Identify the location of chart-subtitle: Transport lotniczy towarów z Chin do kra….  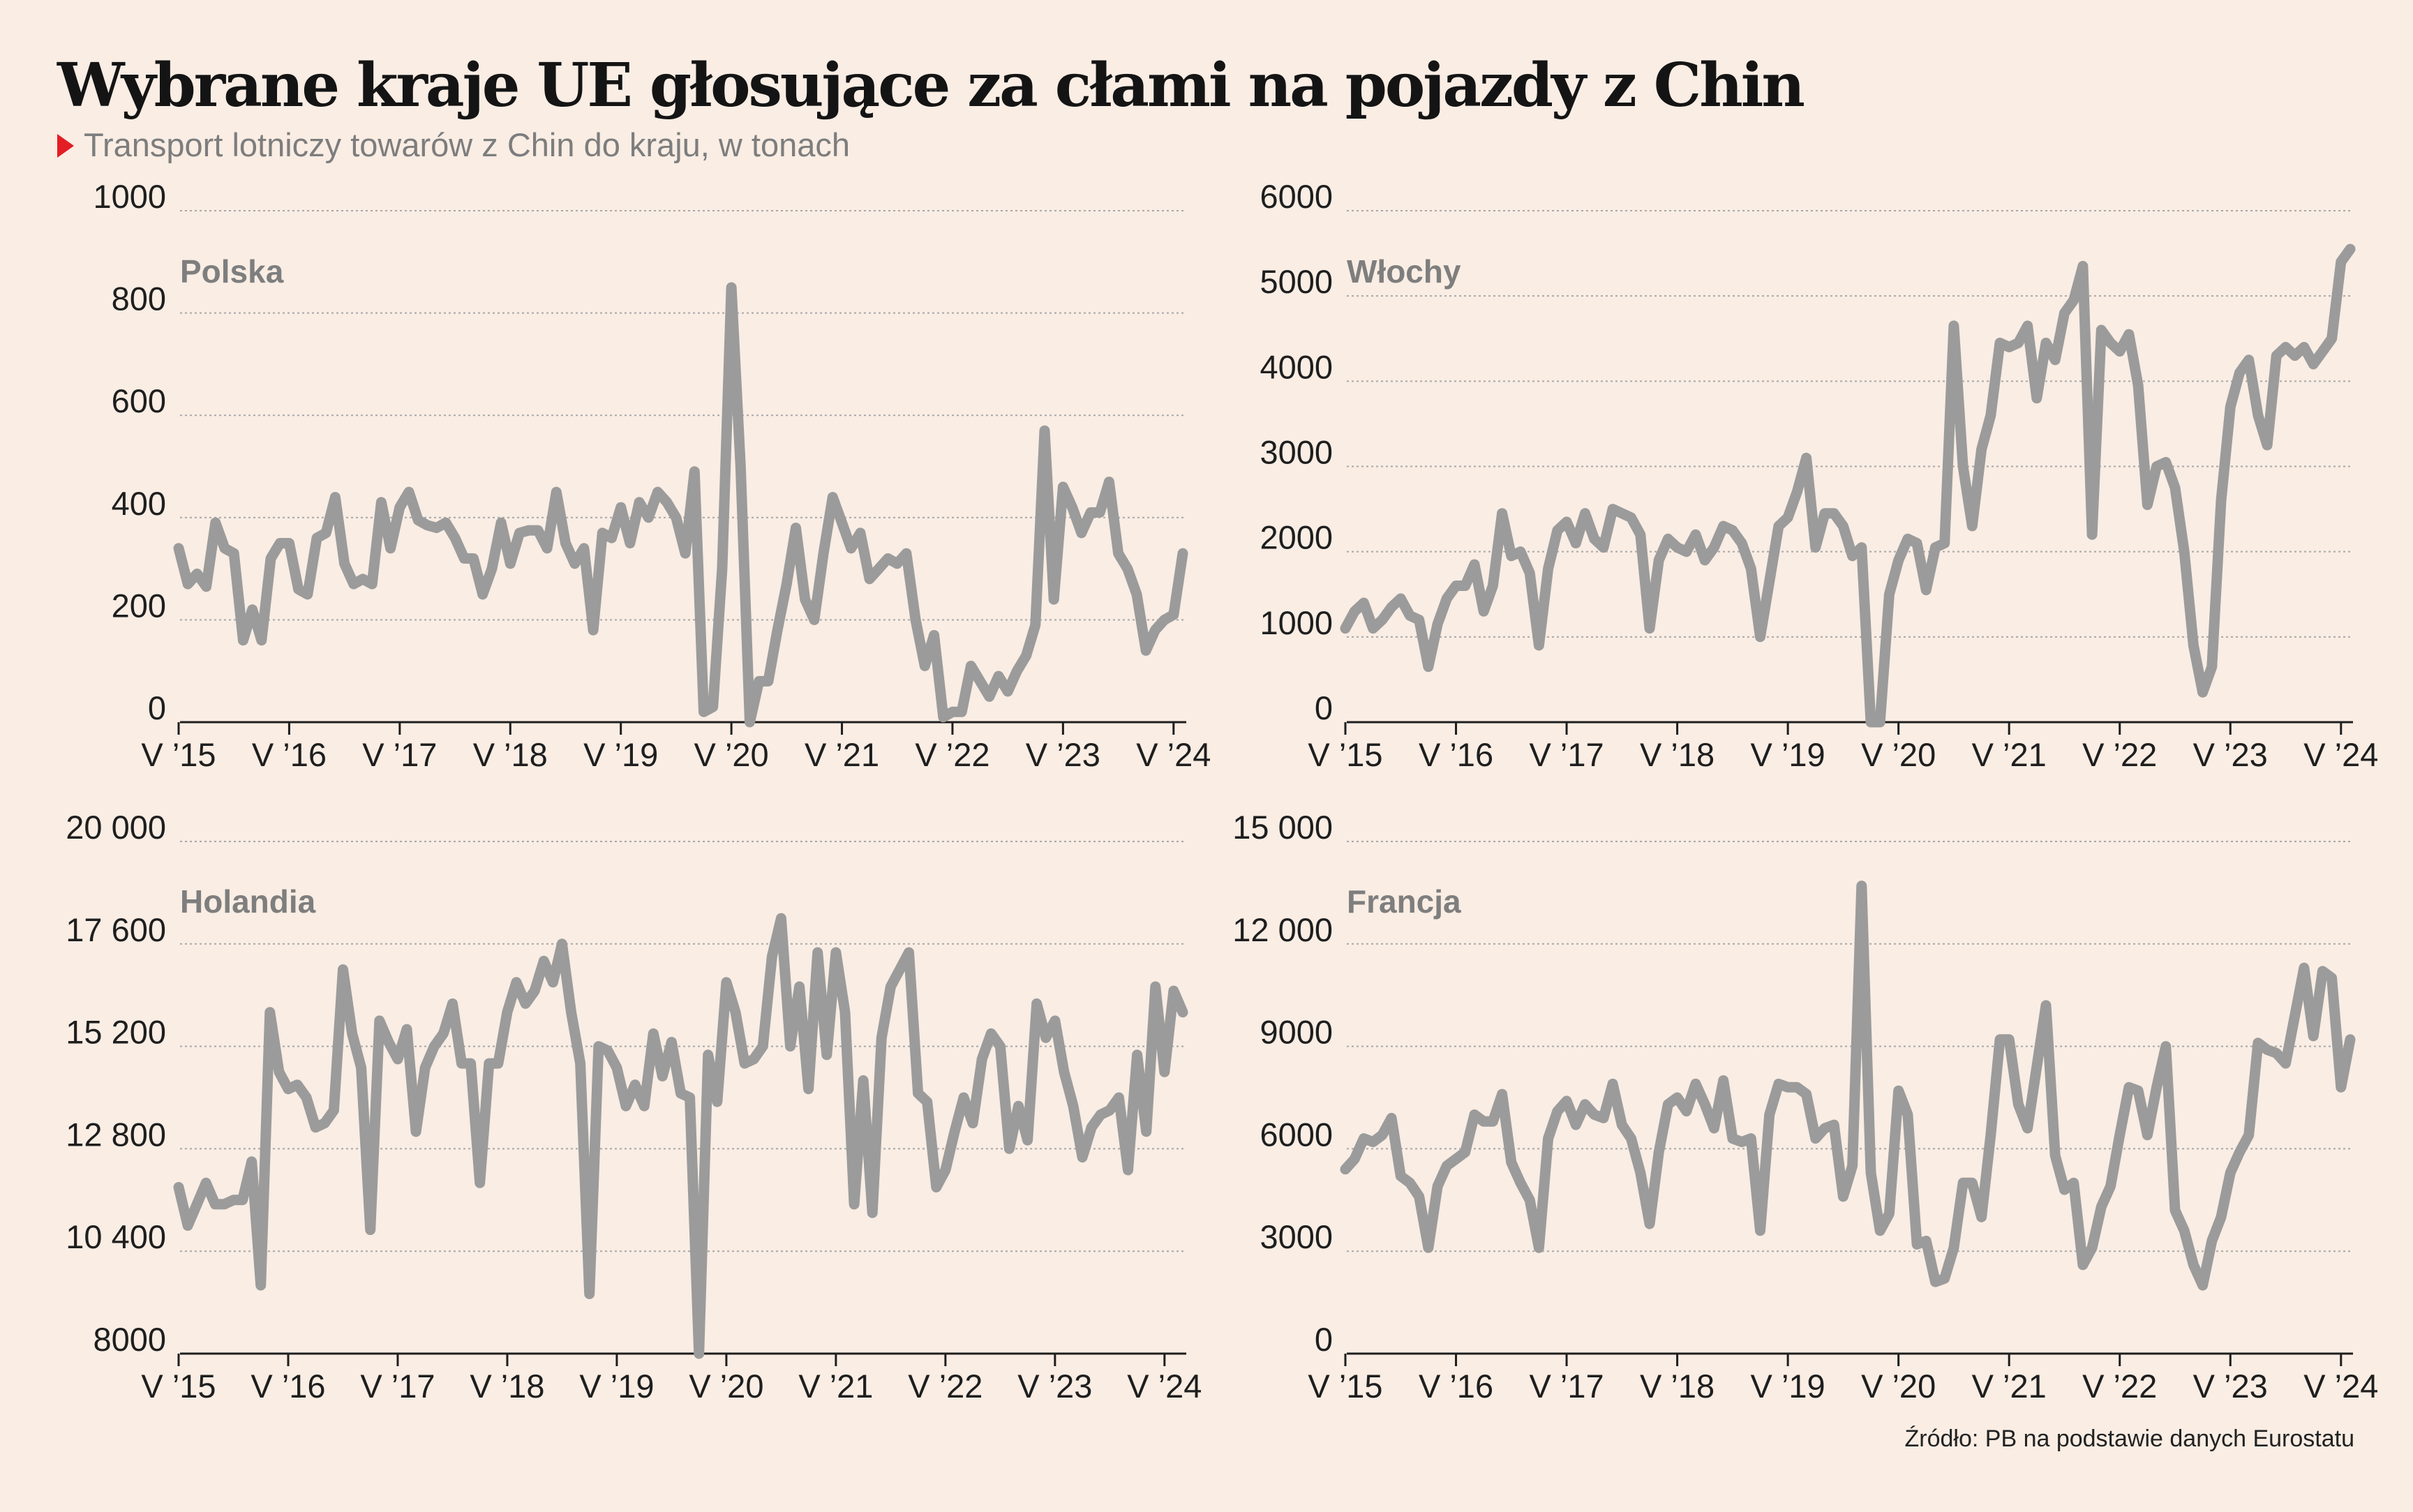
(453, 145).